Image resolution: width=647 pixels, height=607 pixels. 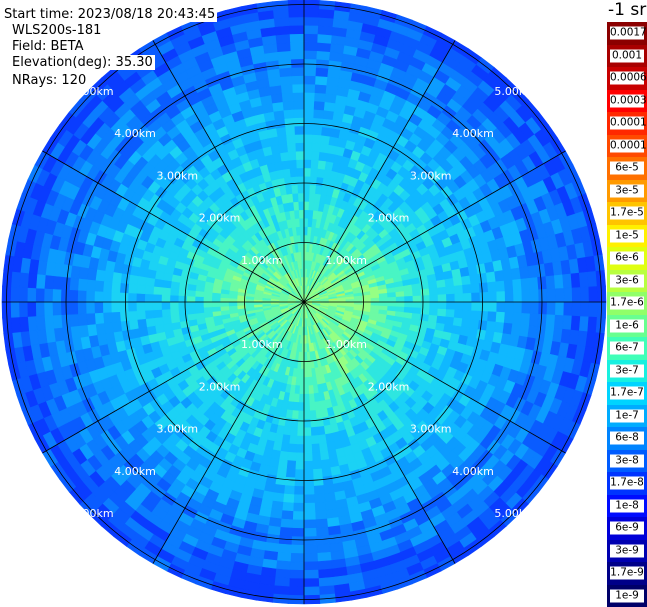 What do you see at coordinates (48, 46) in the screenshot?
I see `field-label: Field: BETA` at bounding box center [48, 46].